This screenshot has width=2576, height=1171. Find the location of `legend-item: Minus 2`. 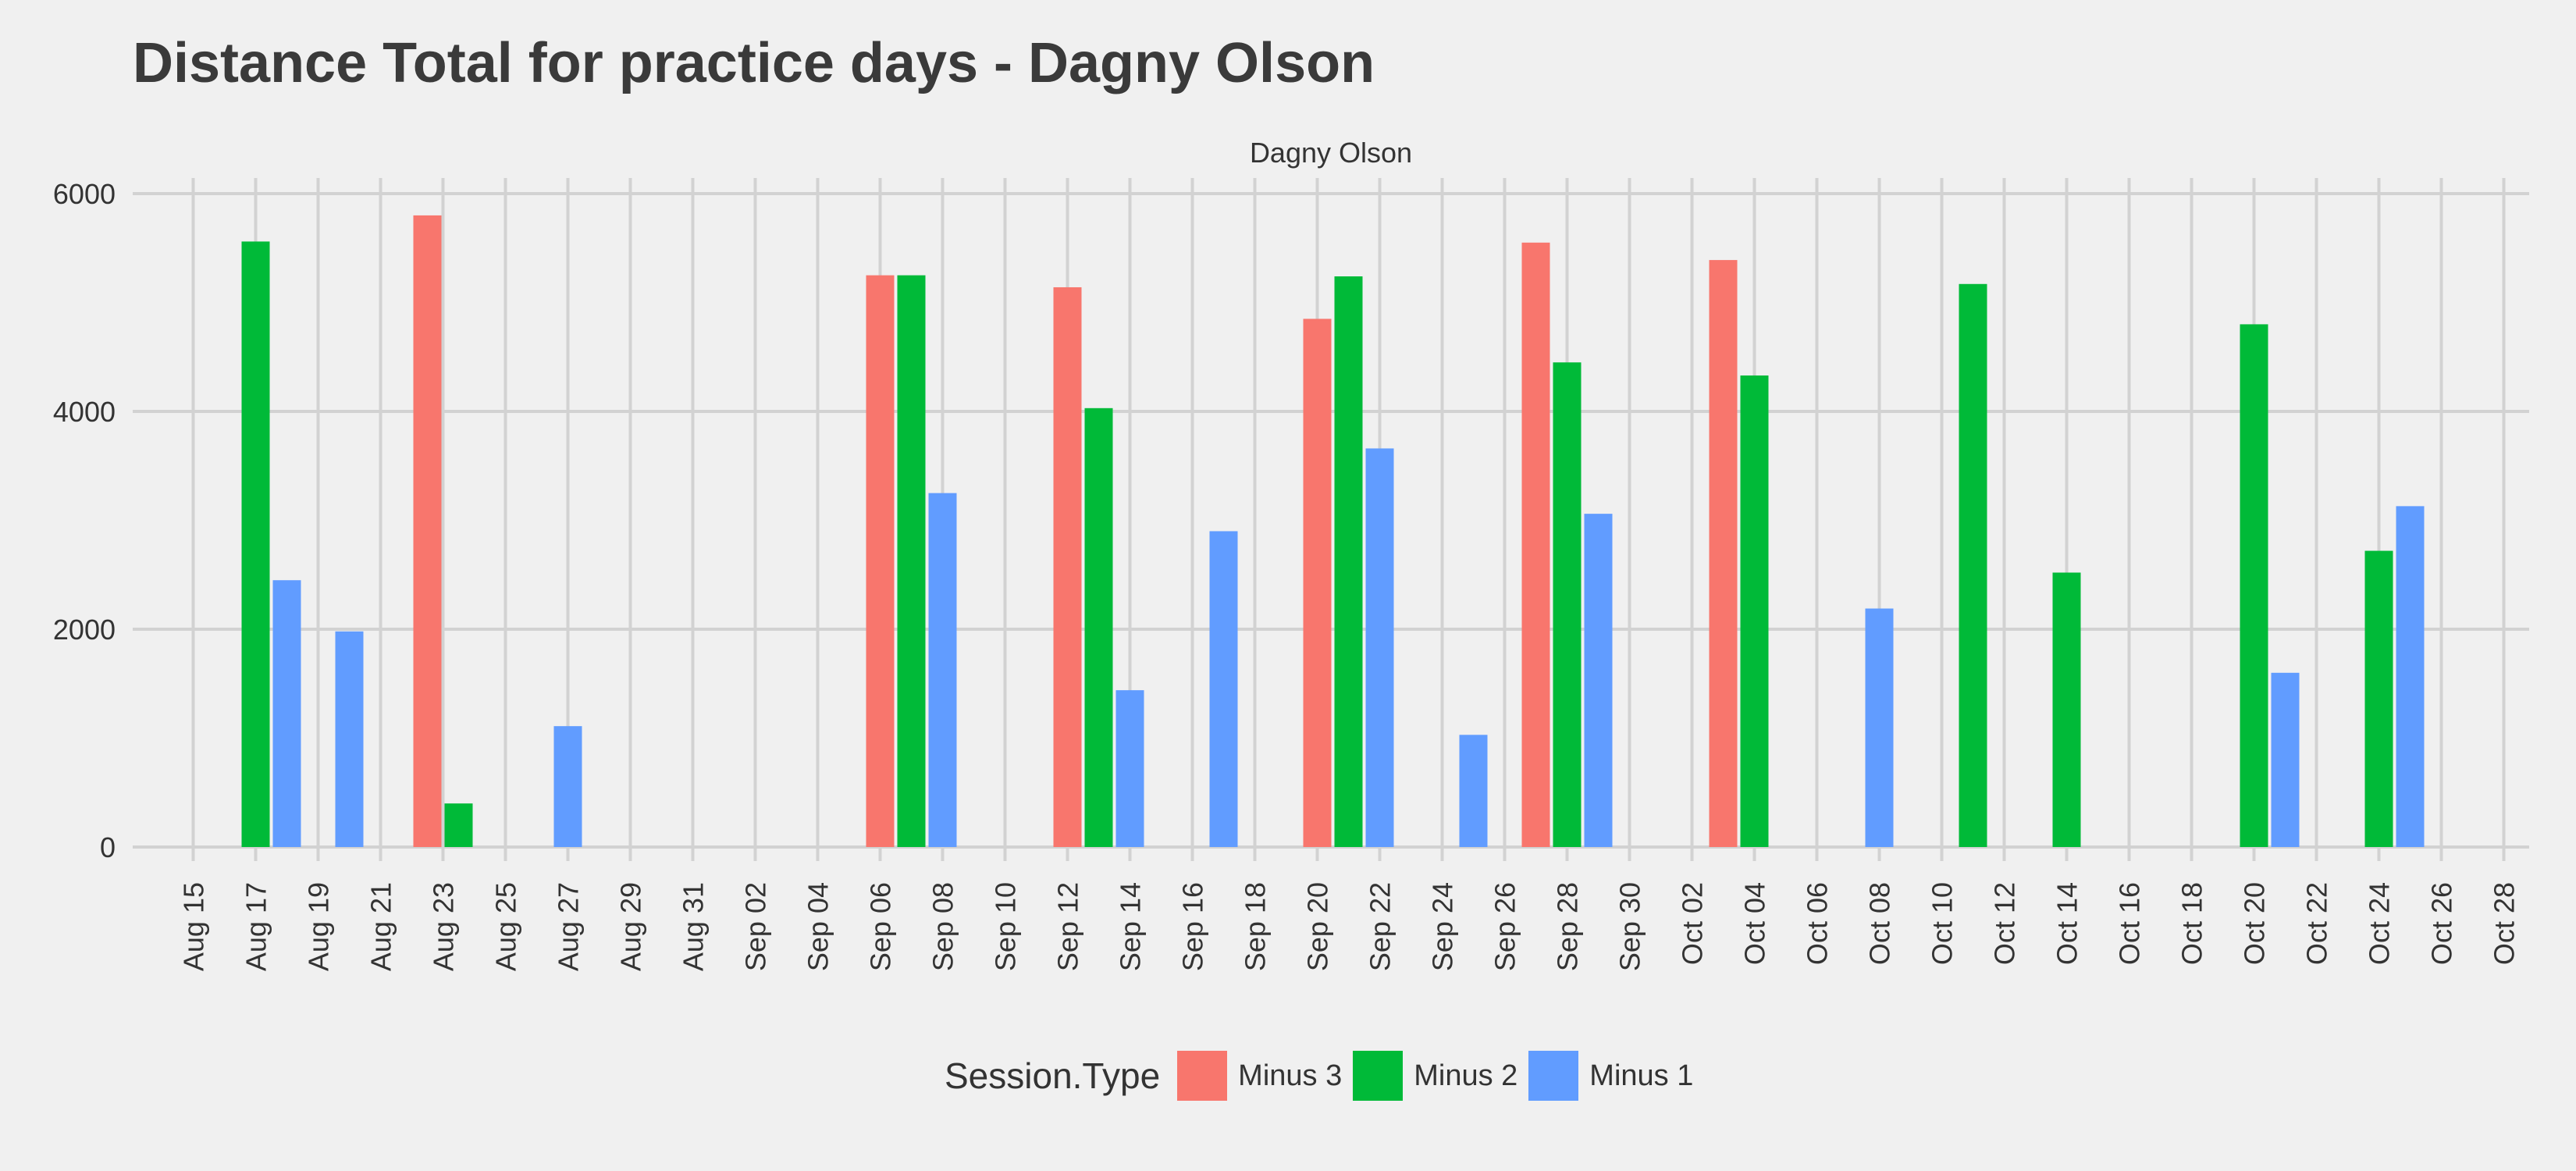

legend-item: Minus 2 is located at coordinates (1435, 1076).